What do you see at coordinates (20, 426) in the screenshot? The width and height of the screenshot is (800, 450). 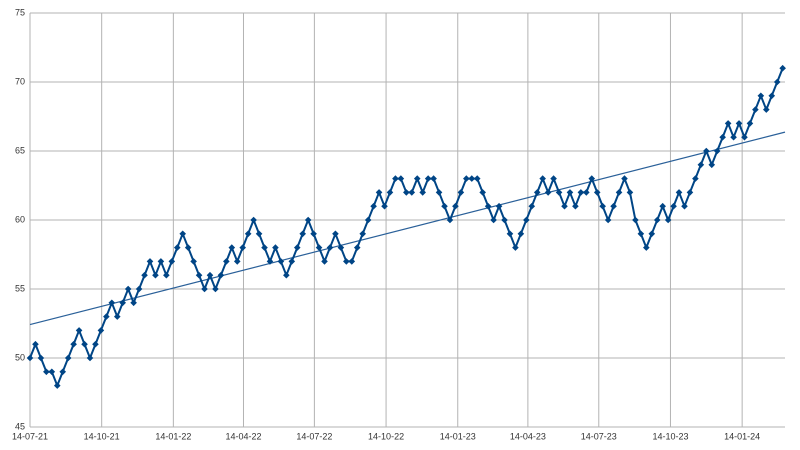 I see `y-tick-label: 45` at bounding box center [20, 426].